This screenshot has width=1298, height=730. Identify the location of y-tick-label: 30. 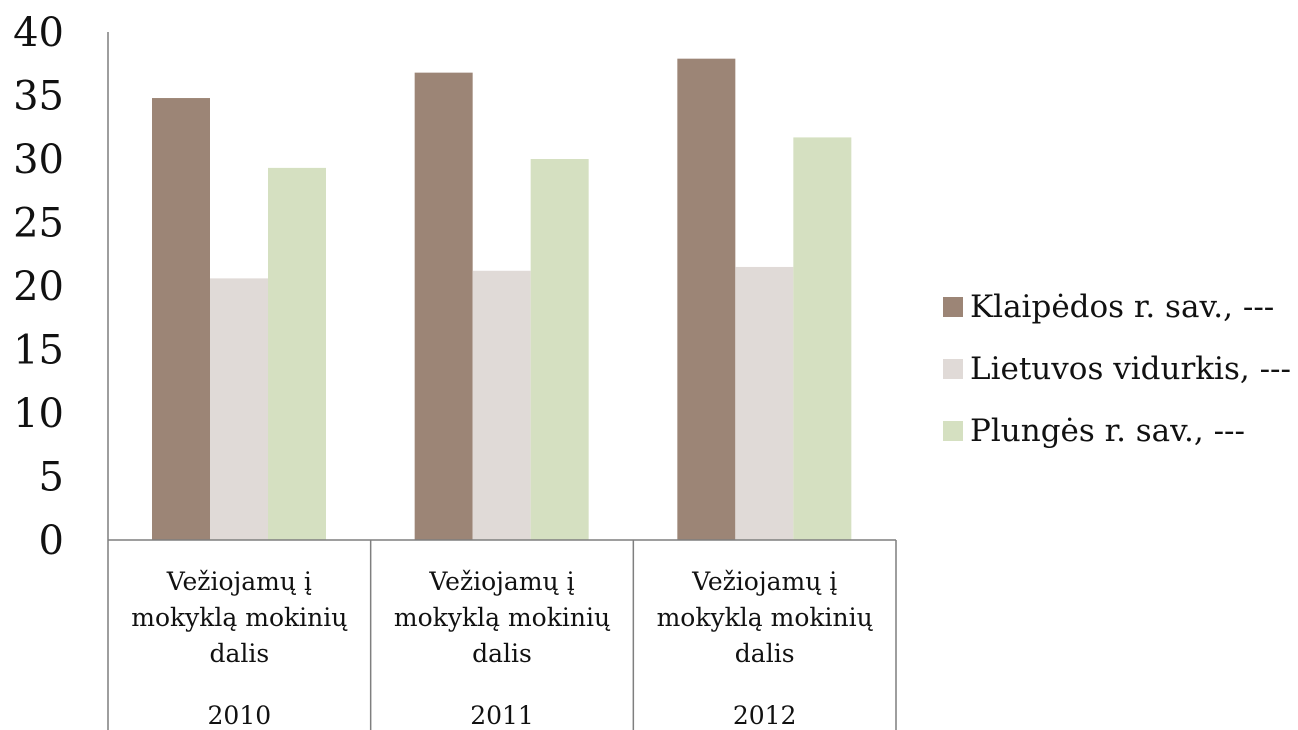
(38, 160).